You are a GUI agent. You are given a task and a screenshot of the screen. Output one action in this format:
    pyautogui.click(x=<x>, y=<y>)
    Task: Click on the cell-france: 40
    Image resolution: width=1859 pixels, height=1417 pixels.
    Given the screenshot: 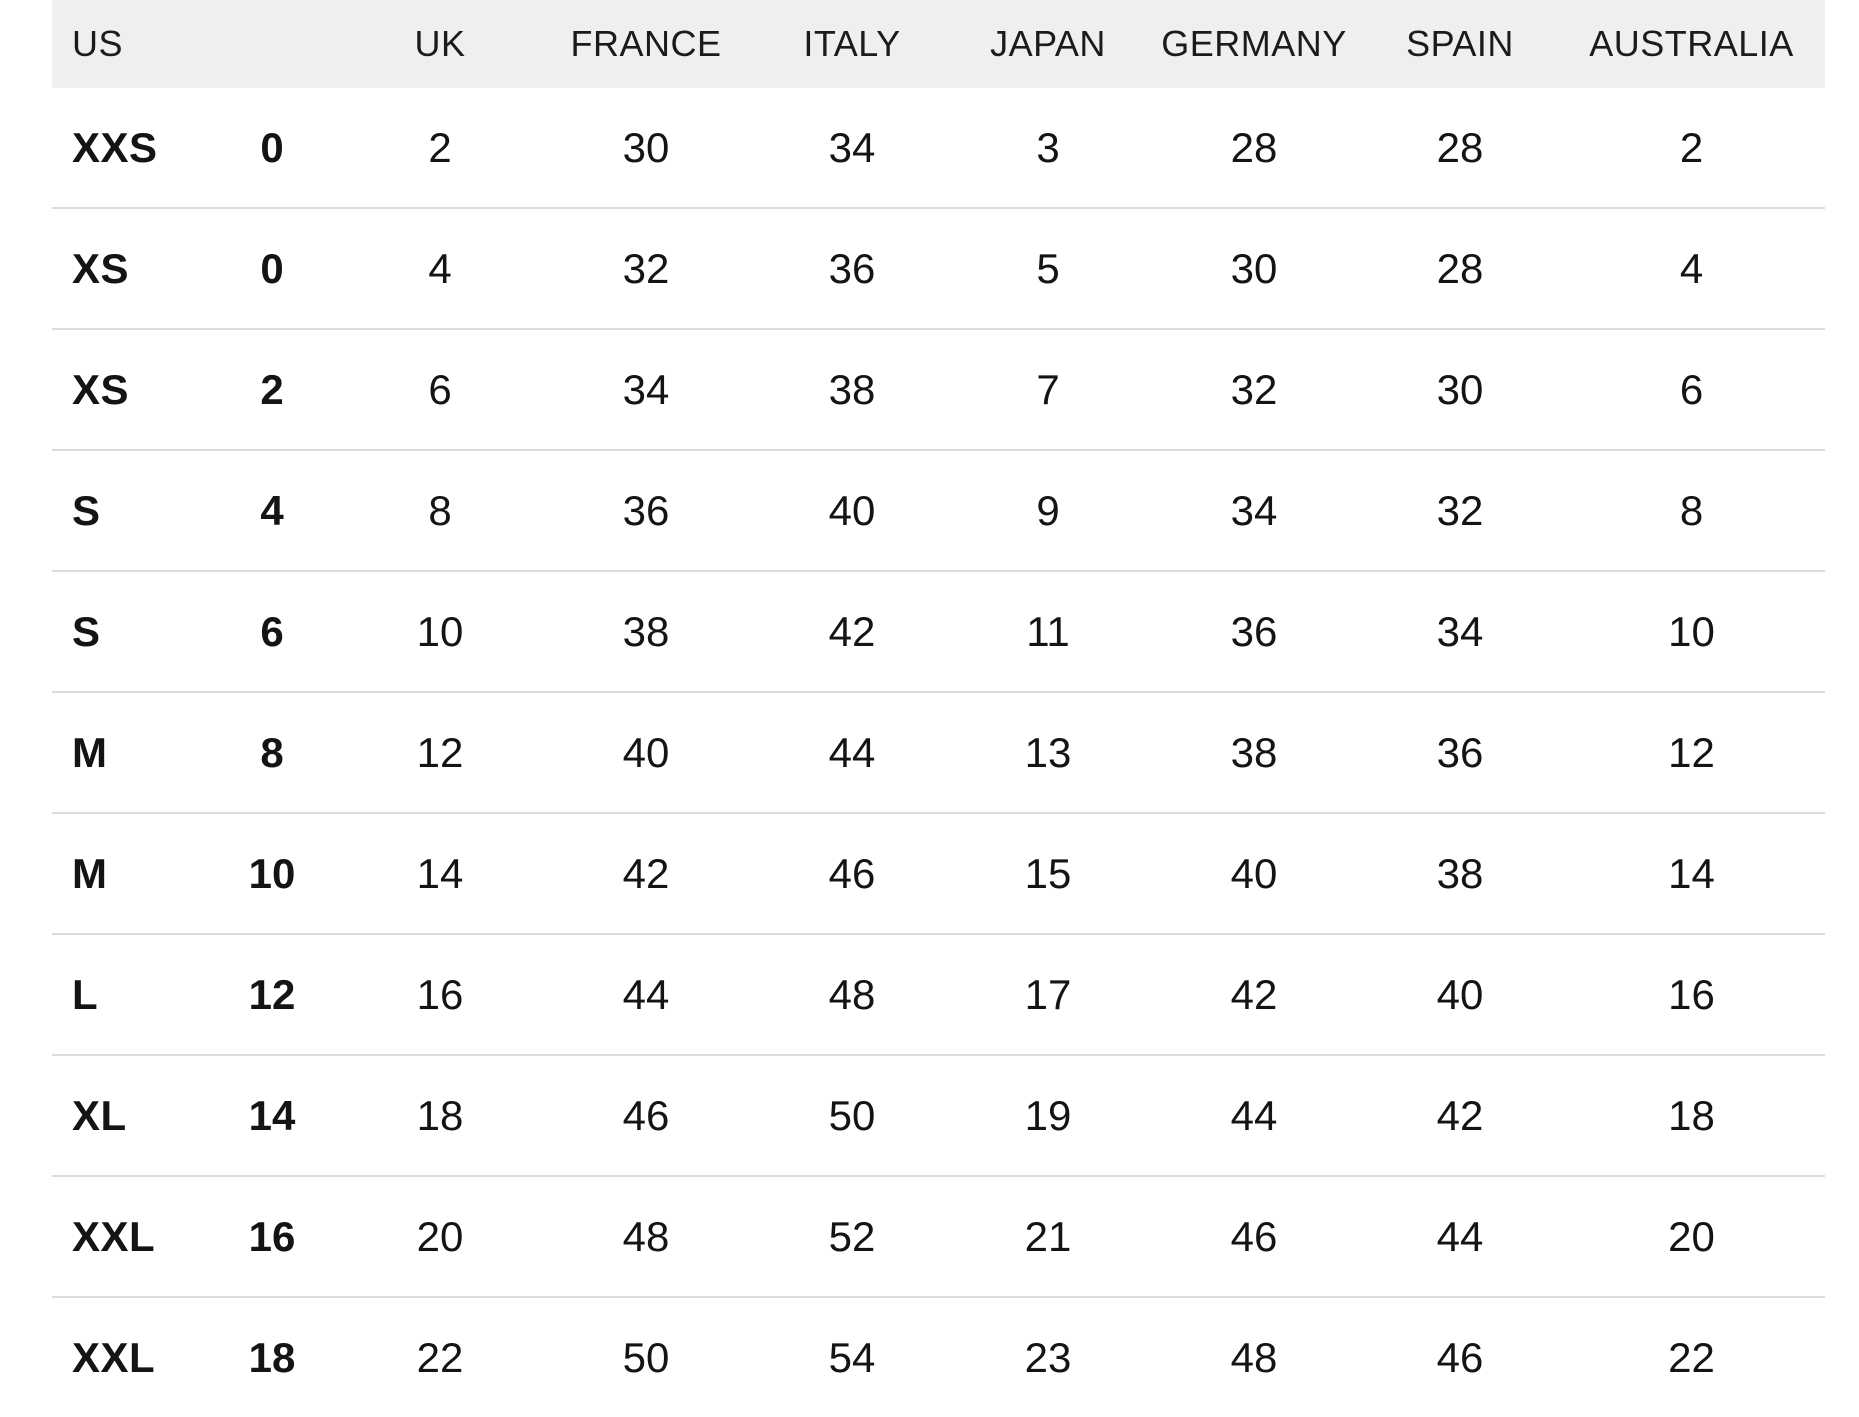 What is the action you would take?
    pyautogui.click(x=646, y=752)
    